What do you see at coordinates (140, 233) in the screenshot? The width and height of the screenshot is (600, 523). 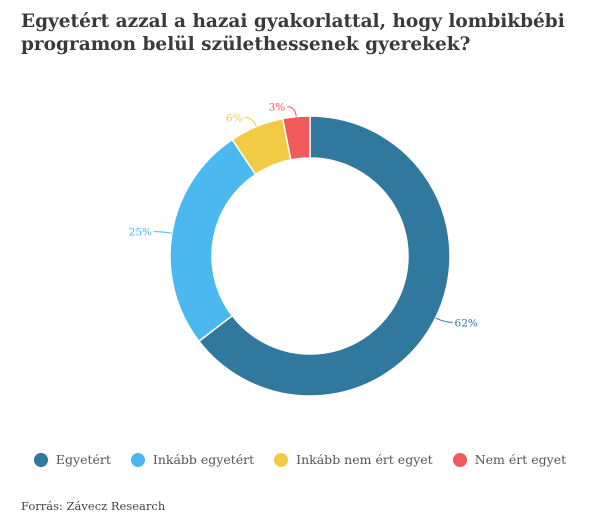 I see `data-label-inkabb-egyetert: 25%` at bounding box center [140, 233].